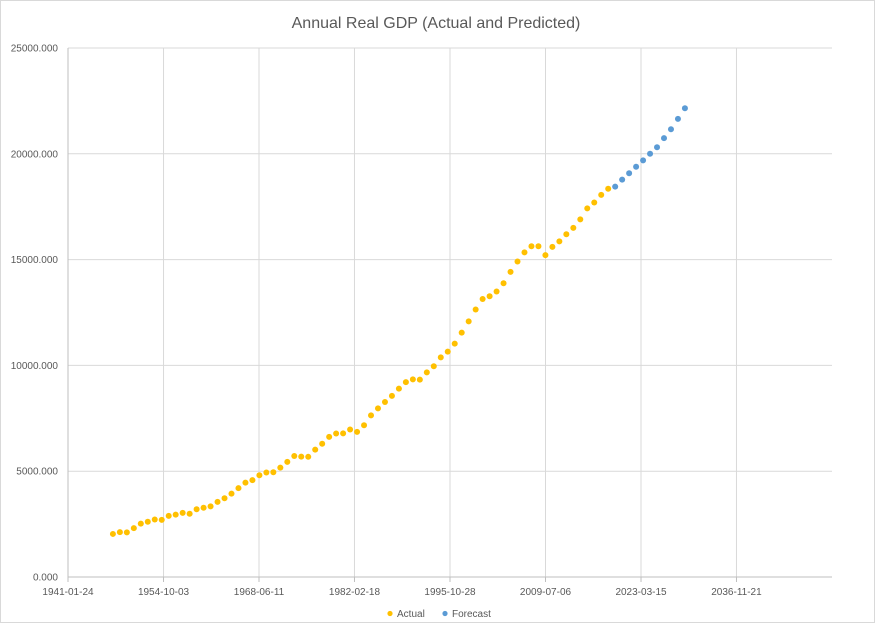 This screenshot has height=624, width=876. Describe the element at coordinates (411, 614) in the screenshot. I see `legend-label-actual: Actual` at that location.